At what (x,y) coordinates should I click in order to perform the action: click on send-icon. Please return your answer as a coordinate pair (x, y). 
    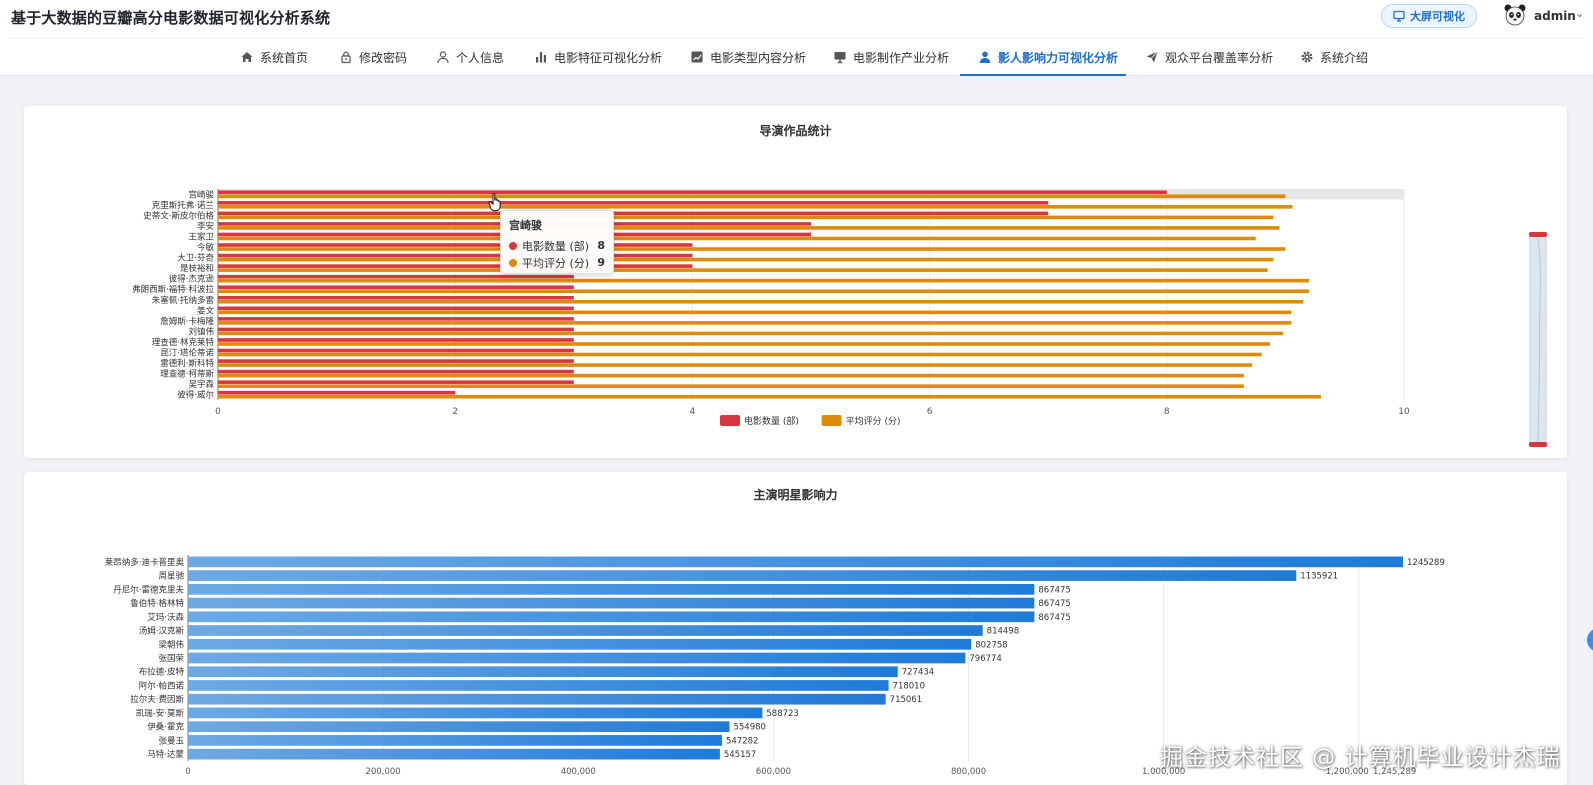
    Looking at the image, I should click on (1152, 57).